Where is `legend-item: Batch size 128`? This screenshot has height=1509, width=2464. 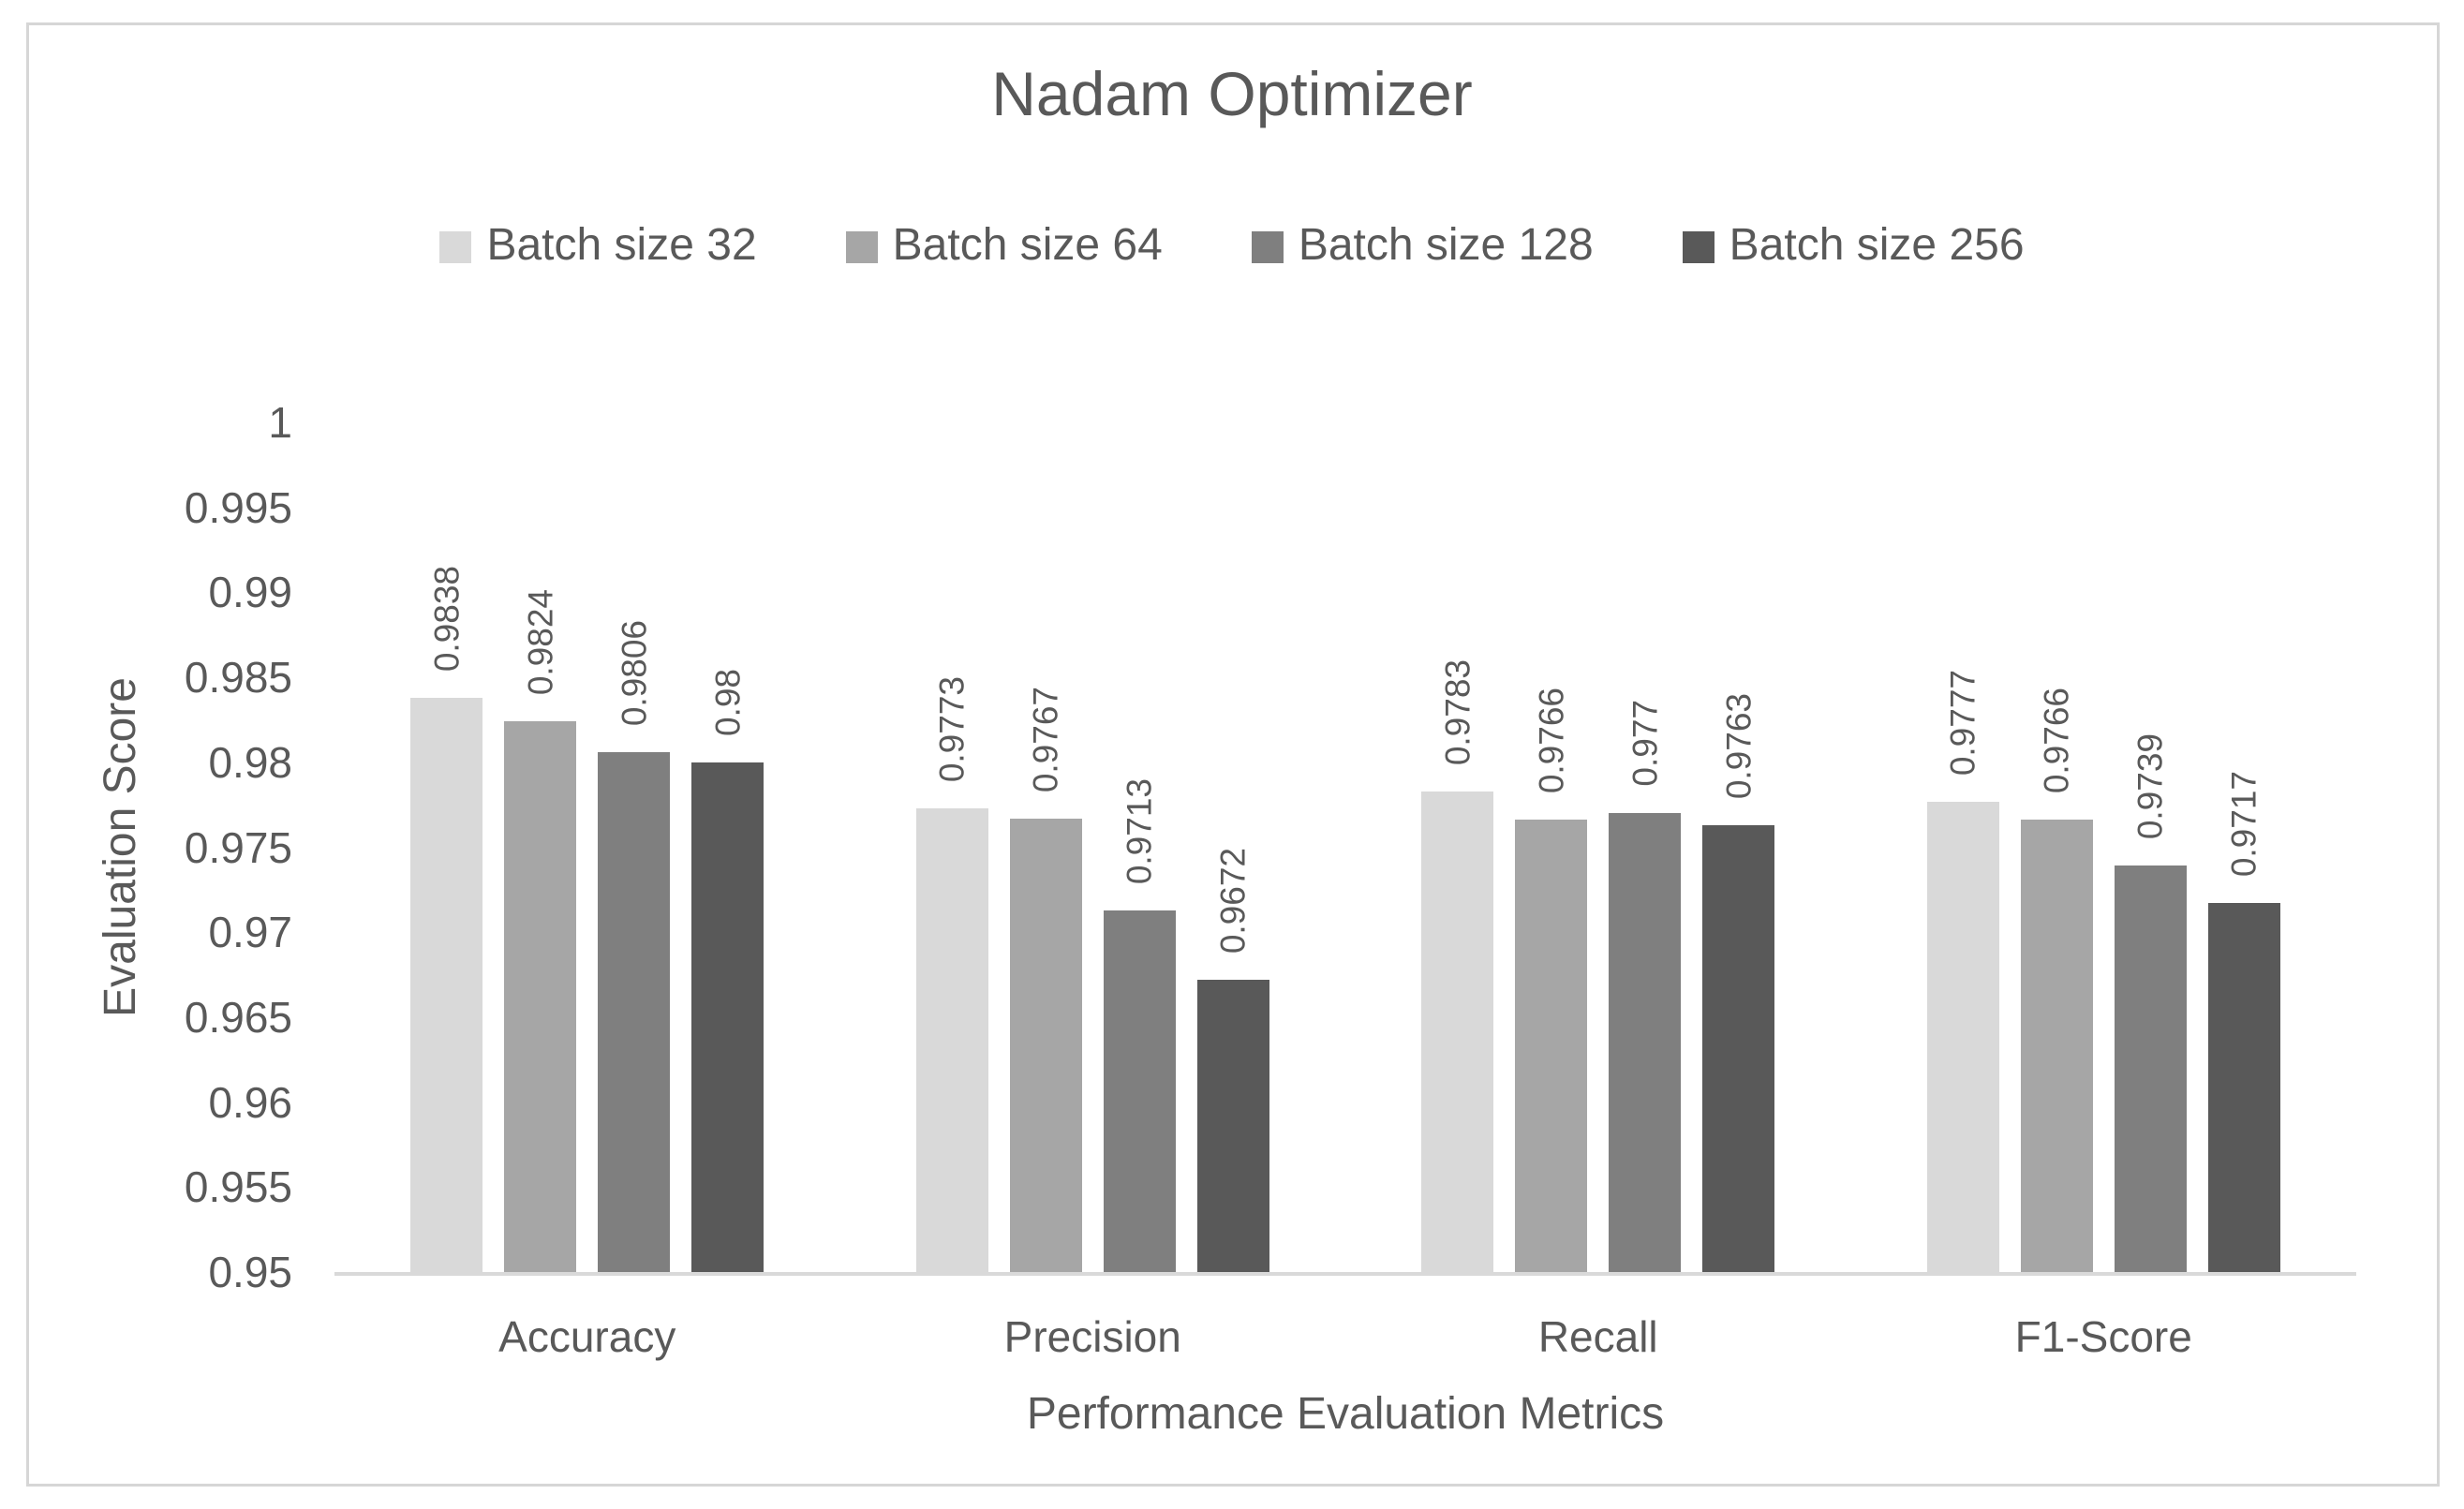 legend-item: Batch size 128 is located at coordinates (1422, 245).